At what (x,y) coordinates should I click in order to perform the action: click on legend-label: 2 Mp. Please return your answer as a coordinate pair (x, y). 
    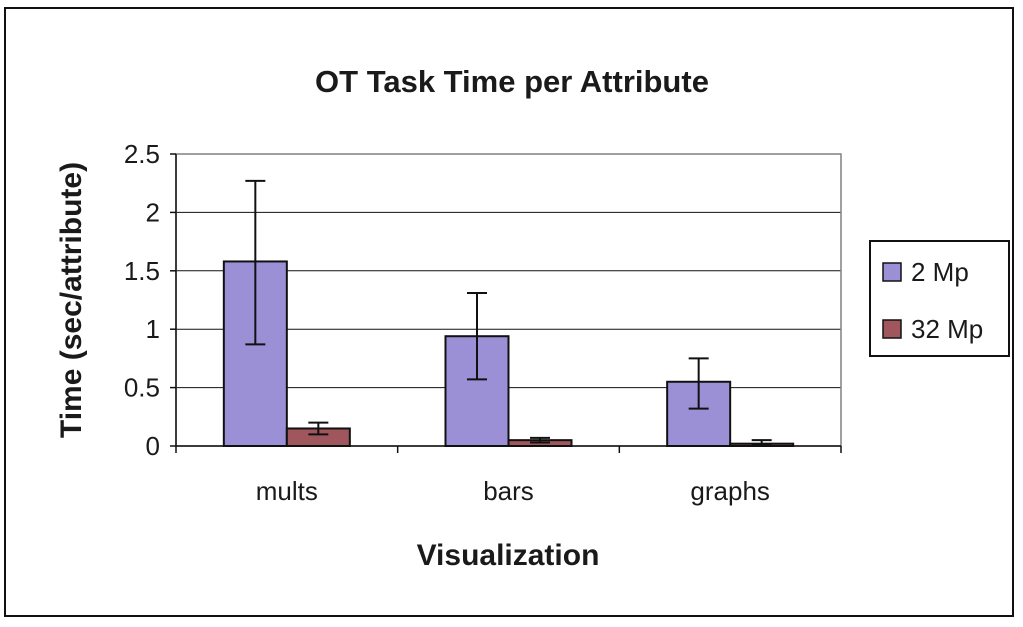
    Looking at the image, I should click on (940, 272).